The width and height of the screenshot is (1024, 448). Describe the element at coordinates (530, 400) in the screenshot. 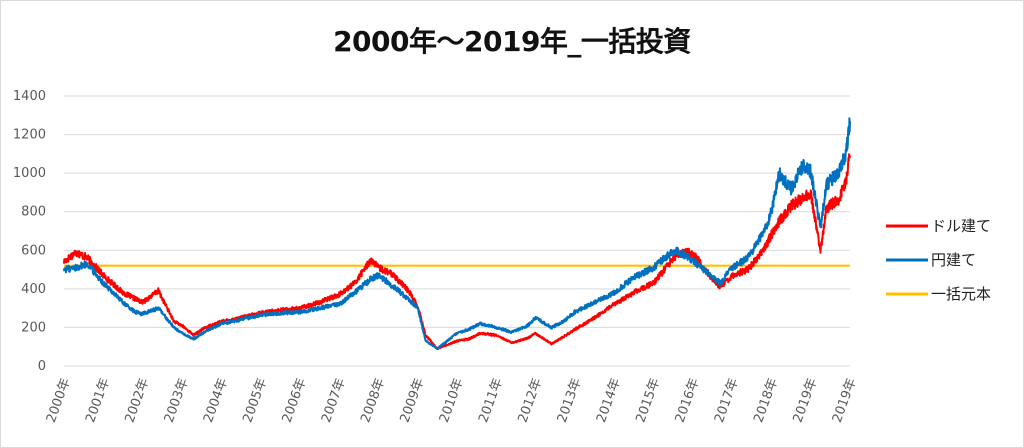

I see `x-tick-label: 2012年` at that location.